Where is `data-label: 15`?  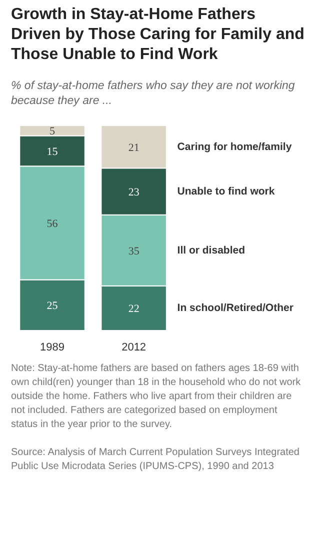 data-label: 15 is located at coordinates (52, 152).